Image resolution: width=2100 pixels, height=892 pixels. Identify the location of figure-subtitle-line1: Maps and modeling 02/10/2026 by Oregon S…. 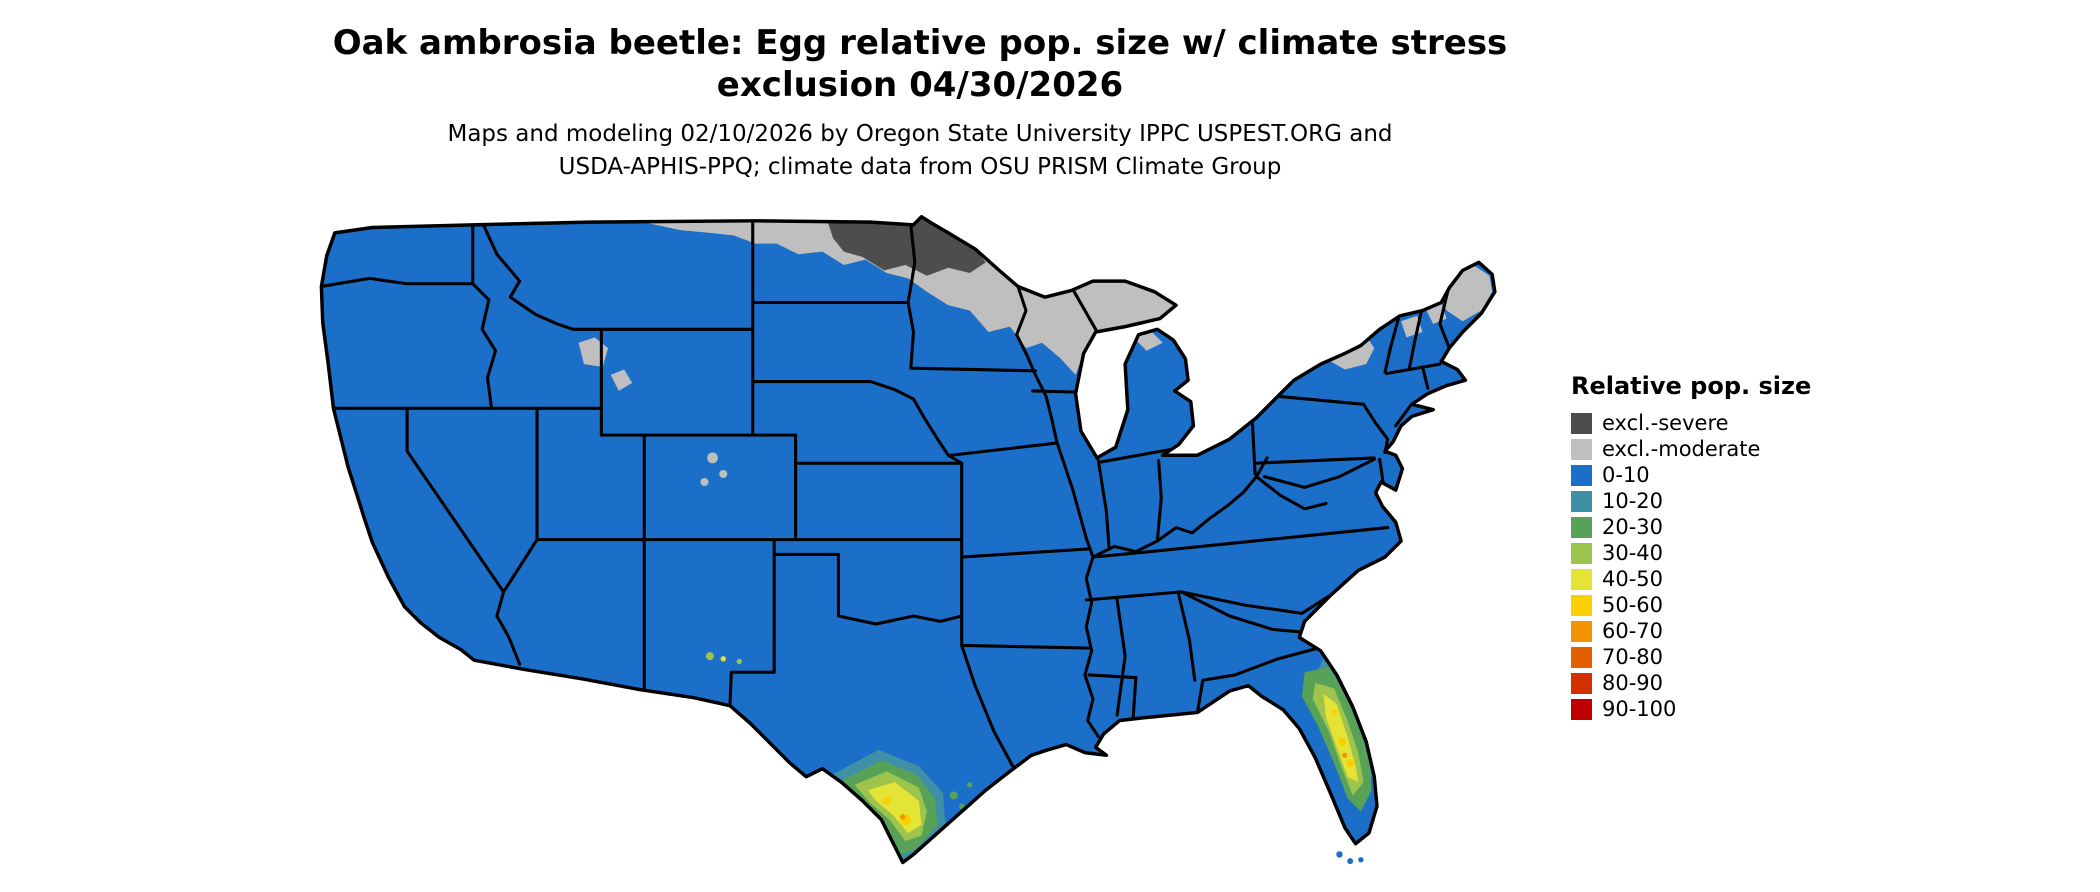
(920, 134).